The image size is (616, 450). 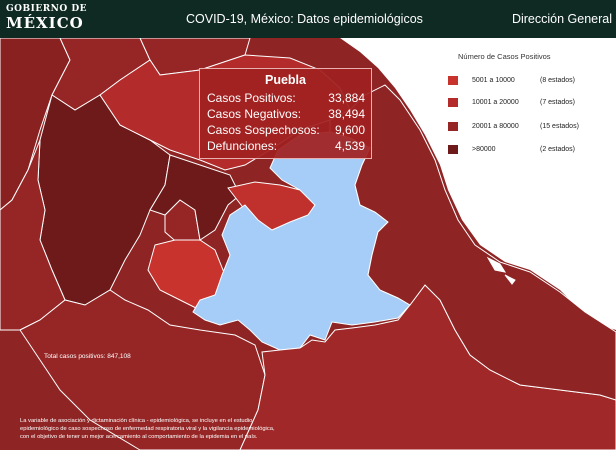 I want to click on tooltip-value: 33,884, so click(x=346, y=98).